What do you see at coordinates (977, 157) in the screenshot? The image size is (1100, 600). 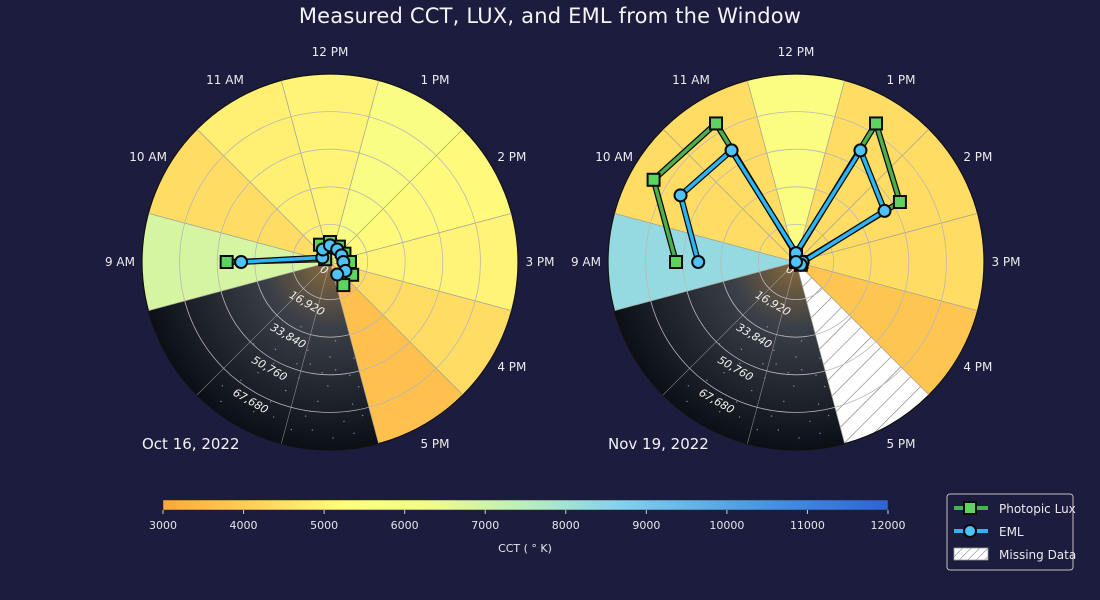 I see `hour-label: 2 PM` at bounding box center [977, 157].